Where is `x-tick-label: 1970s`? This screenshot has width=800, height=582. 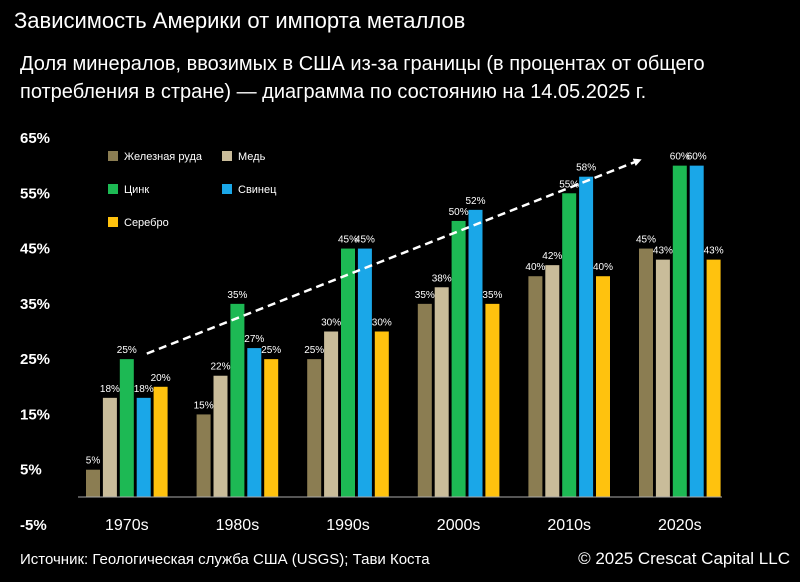 x-tick-label: 1970s is located at coordinates (127, 525).